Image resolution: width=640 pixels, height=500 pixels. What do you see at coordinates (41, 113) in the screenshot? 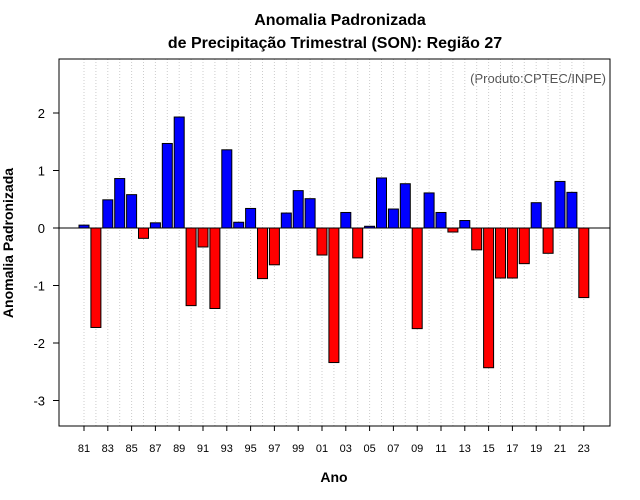
I see `y-tick-label: 2` at bounding box center [41, 113].